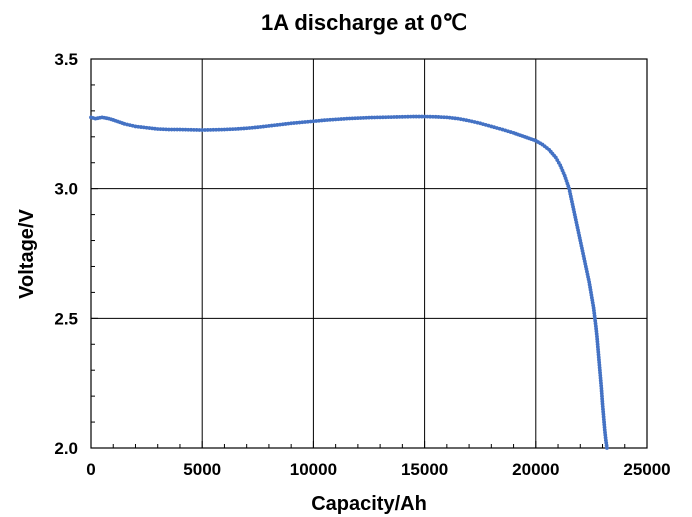 The width and height of the screenshot is (692, 517). What do you see at coordinates (66, 59) in the screenshot?
I see `y-tick-label-3: 3.5` at bounding box center [66, 59].